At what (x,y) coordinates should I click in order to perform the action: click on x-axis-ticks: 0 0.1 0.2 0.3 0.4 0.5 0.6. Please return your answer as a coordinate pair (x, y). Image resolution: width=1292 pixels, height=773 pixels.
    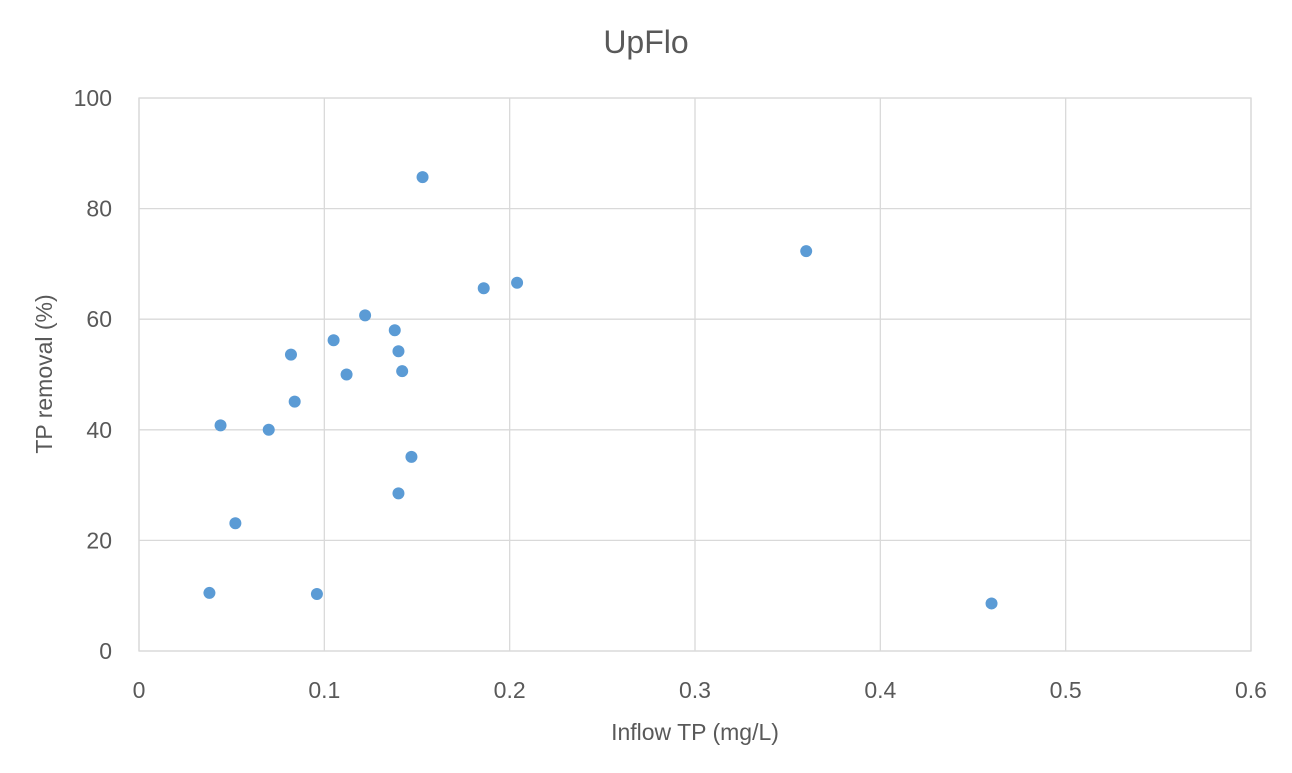
    Looking at the image, I should click on (700, 690).